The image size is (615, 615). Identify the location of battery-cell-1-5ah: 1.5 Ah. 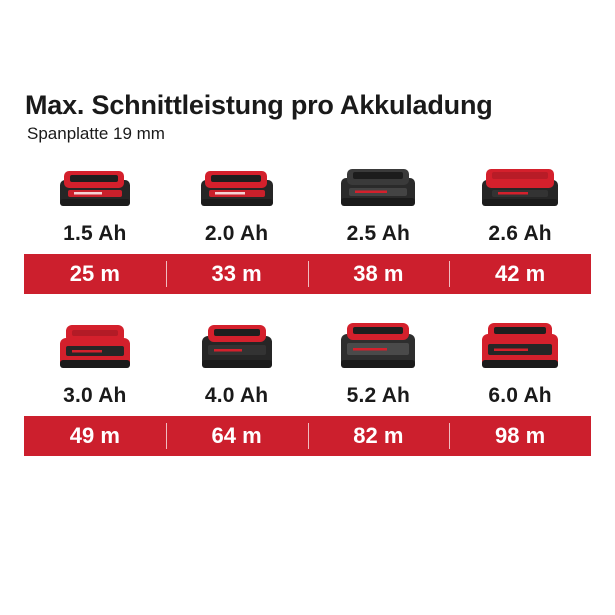
(95, 203).